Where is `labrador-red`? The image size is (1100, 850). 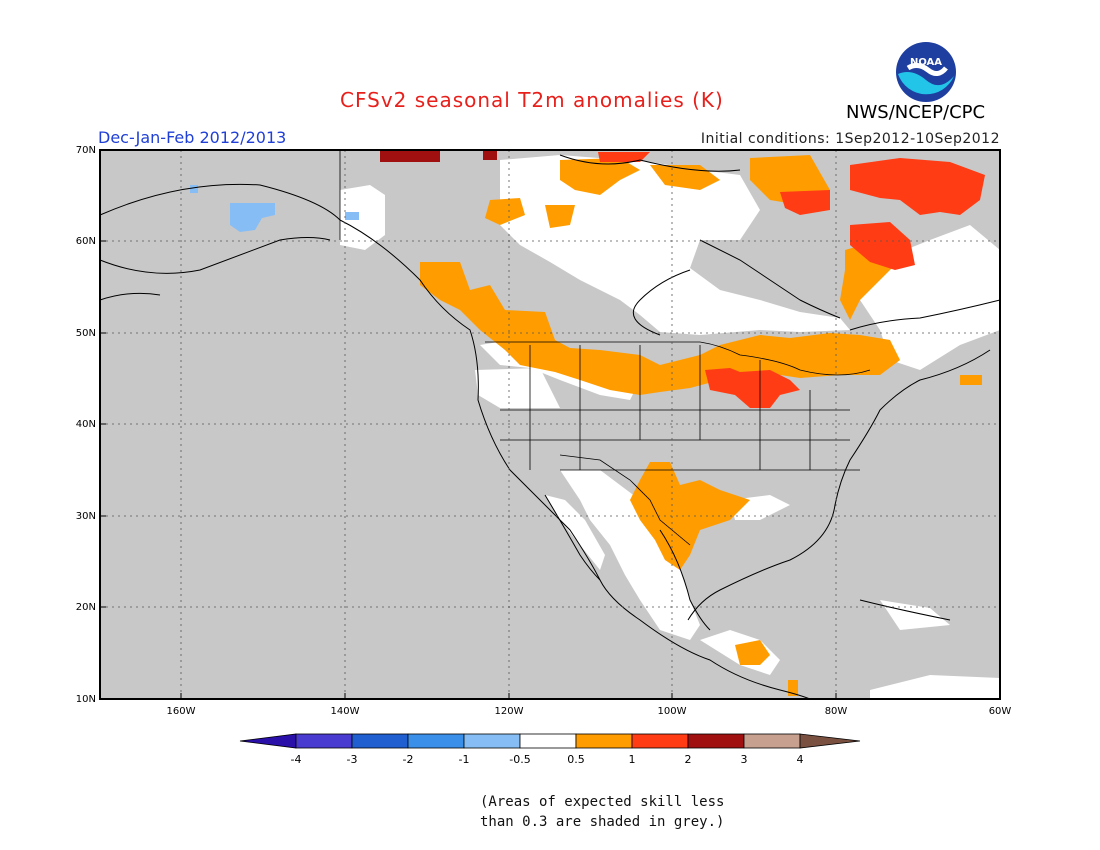 labrador-red is located at coordinates (882, 246).